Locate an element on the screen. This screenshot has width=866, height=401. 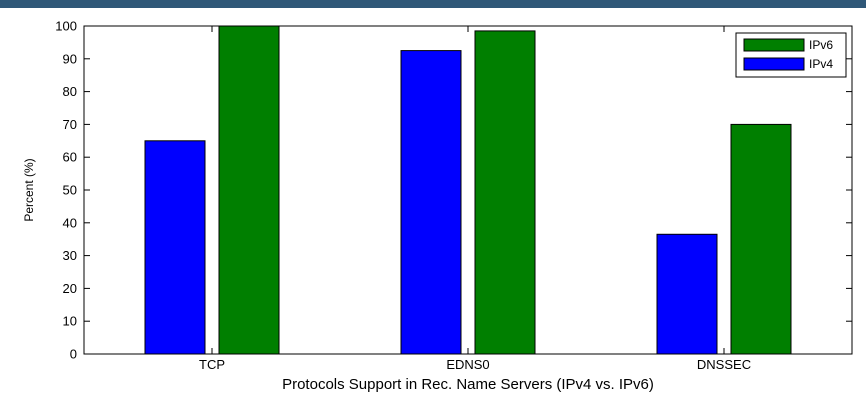
x-tick-label-dnssec: DNSSEC is located at coordinates (724, 364).